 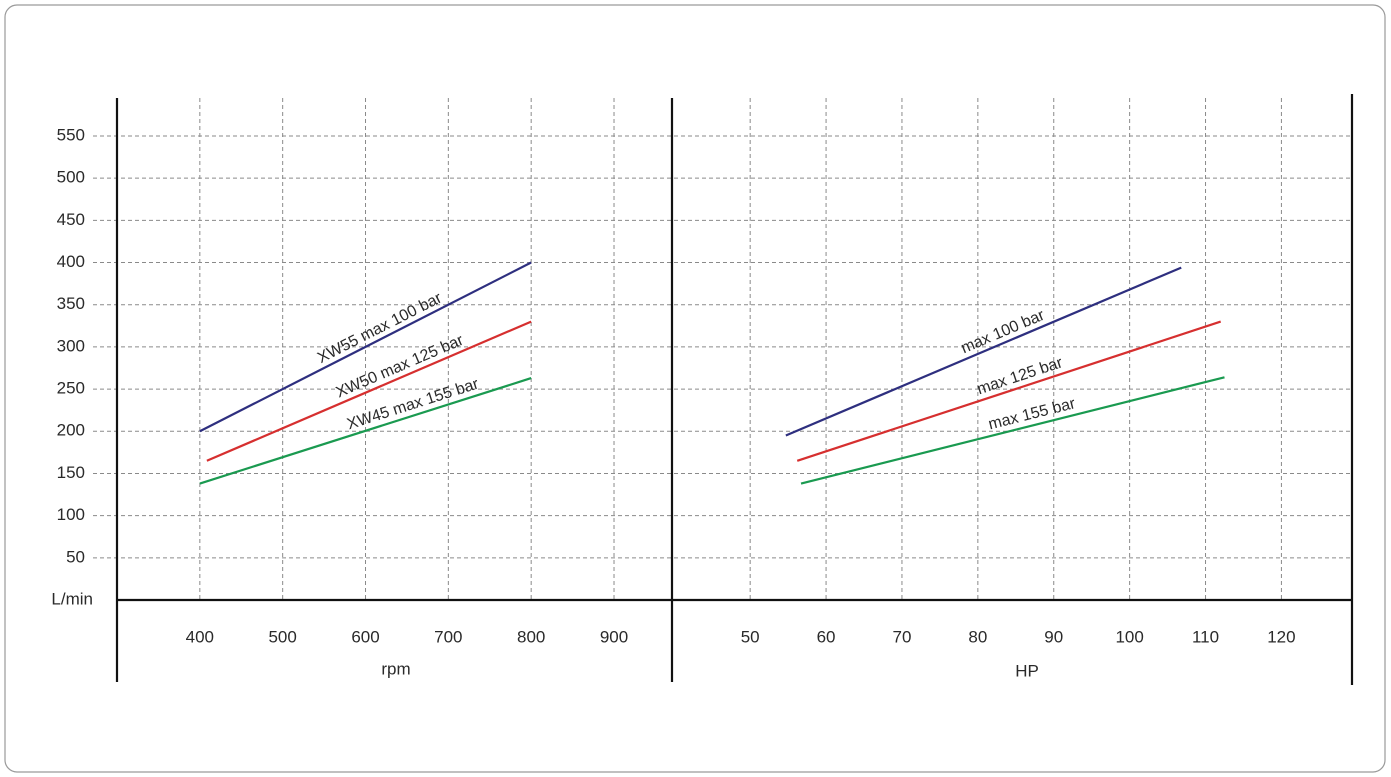 I want to click on y-tick-label: 150, so click(x=71, y=472).